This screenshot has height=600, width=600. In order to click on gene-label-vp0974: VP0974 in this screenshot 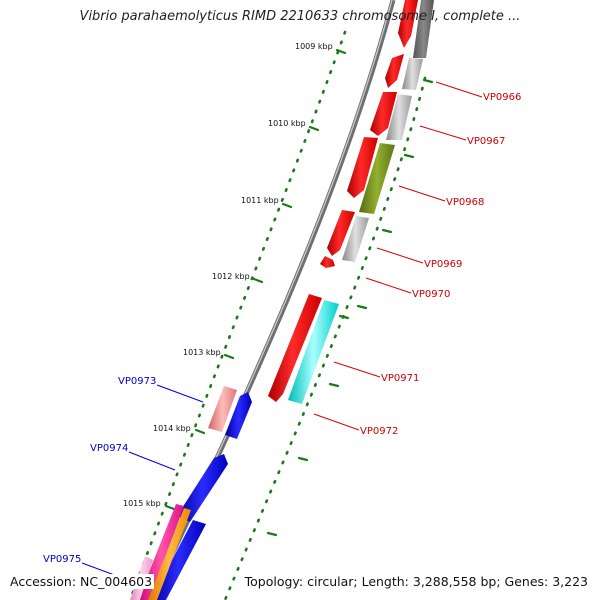, I will do `click(109, 448)`.